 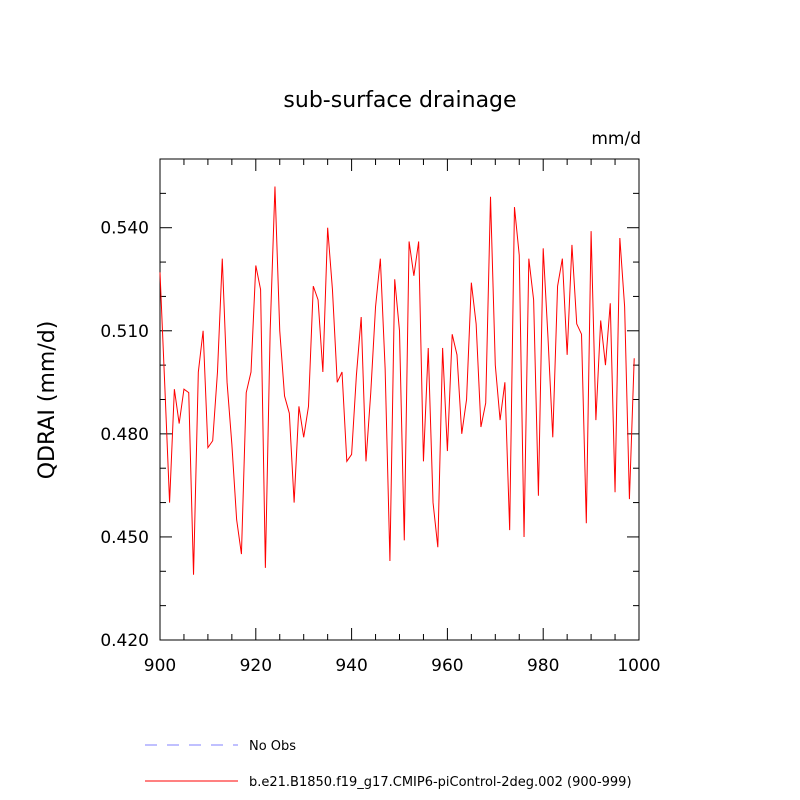 What do you see at coordinates (638, 666) in the screenshot?
I see `x-tick-label: 1000` at bounding box center [638, 666].